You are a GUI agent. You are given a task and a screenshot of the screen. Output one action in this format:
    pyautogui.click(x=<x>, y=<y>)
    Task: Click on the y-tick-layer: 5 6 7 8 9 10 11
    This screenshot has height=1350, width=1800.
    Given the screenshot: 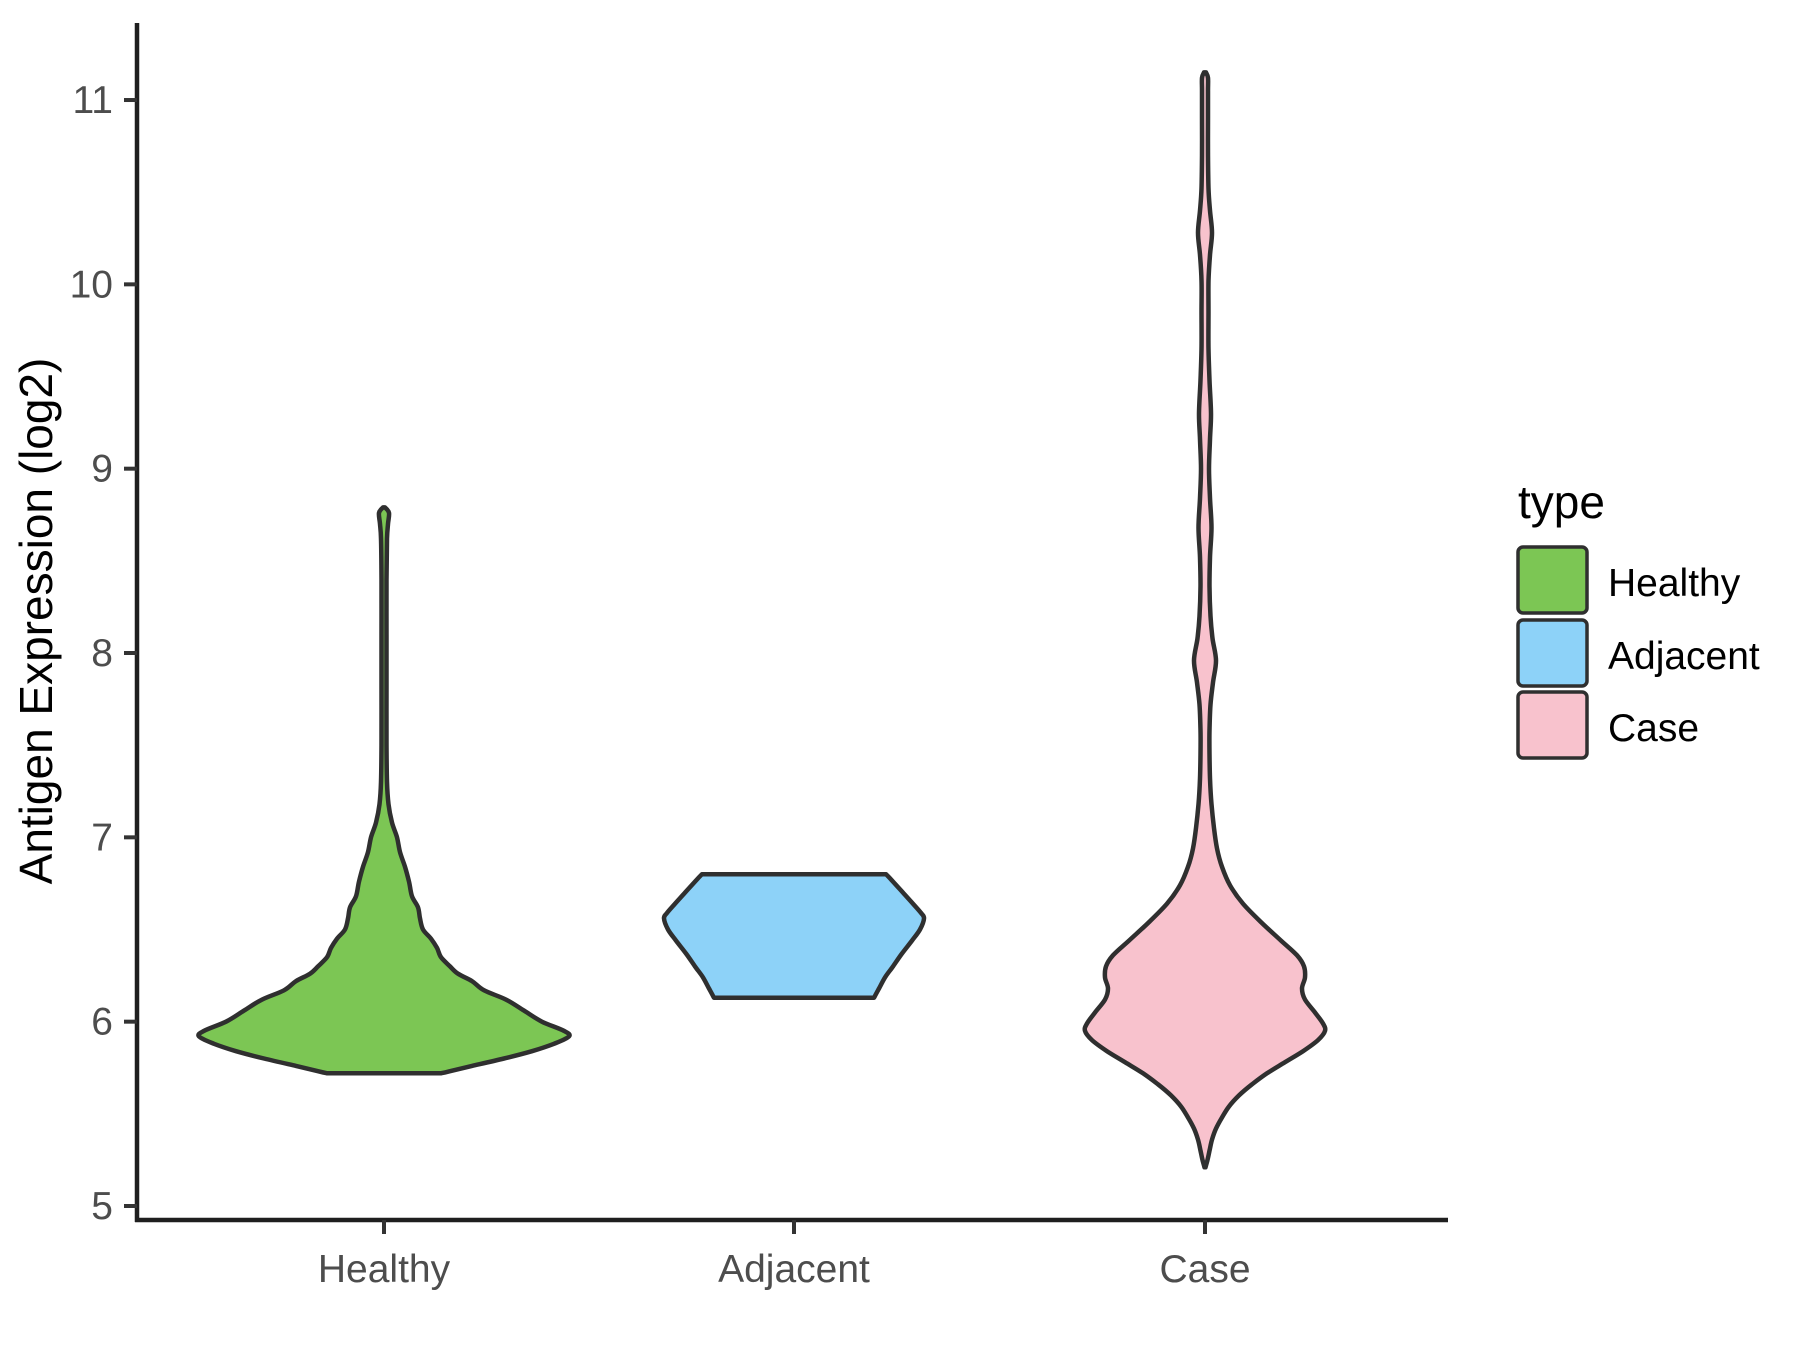 What is the action you would take?
    pyautogui.click(x=103, y=653)
    